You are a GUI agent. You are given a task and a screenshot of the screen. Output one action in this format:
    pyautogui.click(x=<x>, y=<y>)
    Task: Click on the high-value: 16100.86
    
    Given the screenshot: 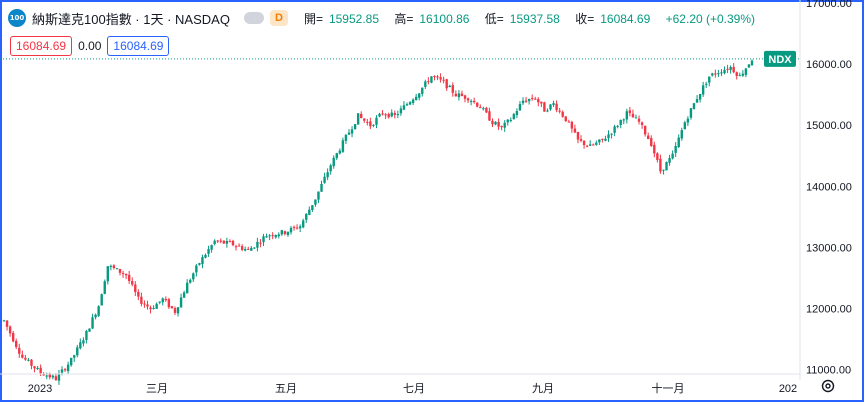 What is the action you would take?
    pyautogui.click(x=444, y=18)
    